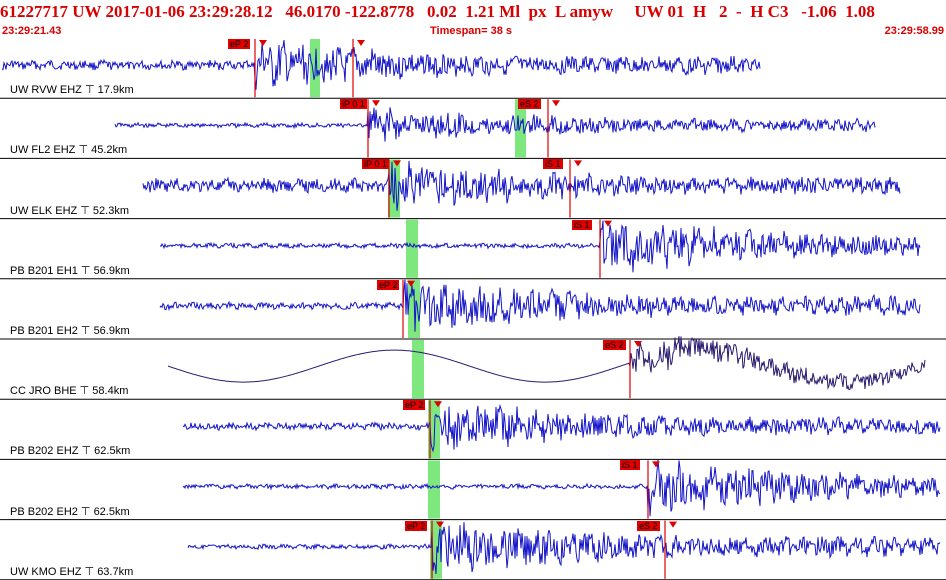  Describe the element at coordinates (70, 331) in the screenshot. I see `station-channel-label: PB B201 EH2 ⊤ 56.9km` at that location.